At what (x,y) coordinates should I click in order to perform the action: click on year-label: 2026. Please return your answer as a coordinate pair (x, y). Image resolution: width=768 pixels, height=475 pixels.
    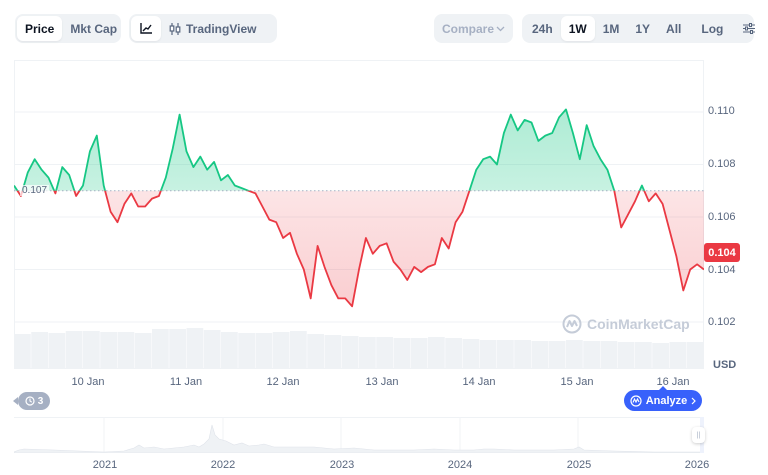
    Looking at the image, I should click on (697, 465).